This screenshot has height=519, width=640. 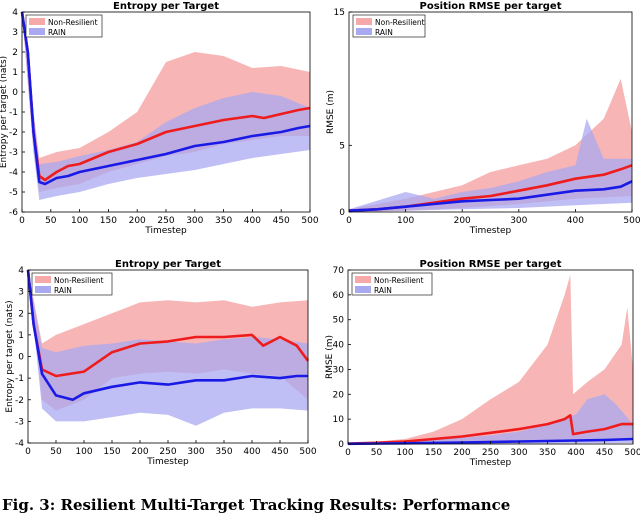 I want to click on y-tick-label: 5, so click(x=342, y=146).